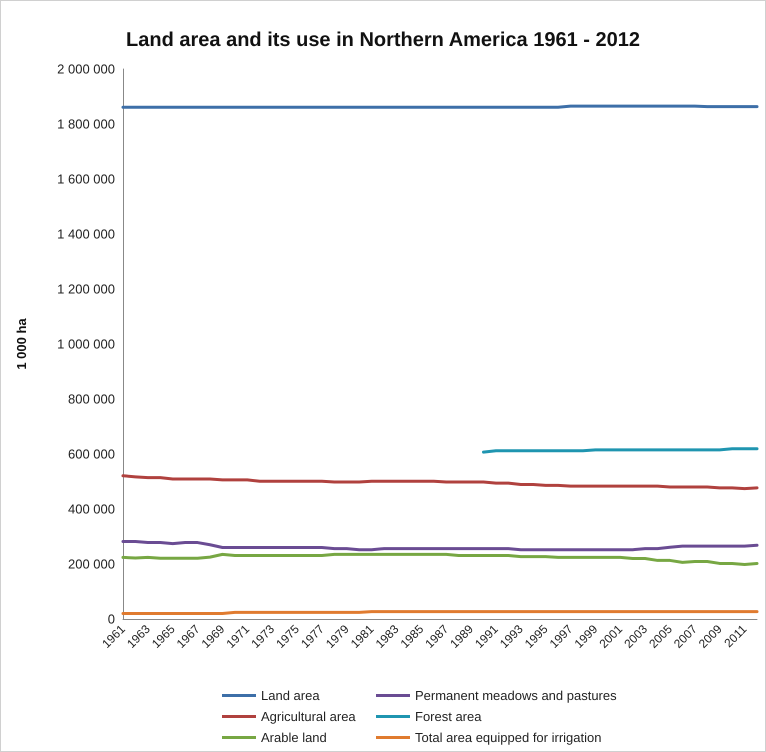  What do you see at coordinates (383, 40) in the screenshot?
I see `chart-title: Land area and its use in Northern America 1961 - 2012` at bounding box center [383, 40].